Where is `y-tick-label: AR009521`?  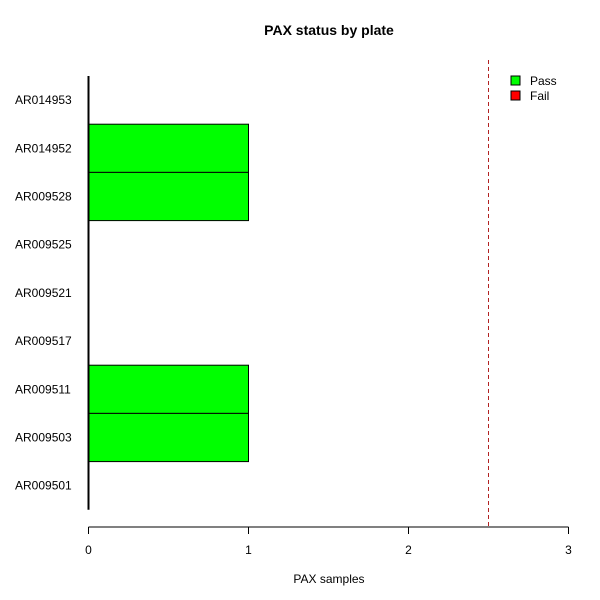
y-tick-label: AR009521 is located at coordinates (43, 293).